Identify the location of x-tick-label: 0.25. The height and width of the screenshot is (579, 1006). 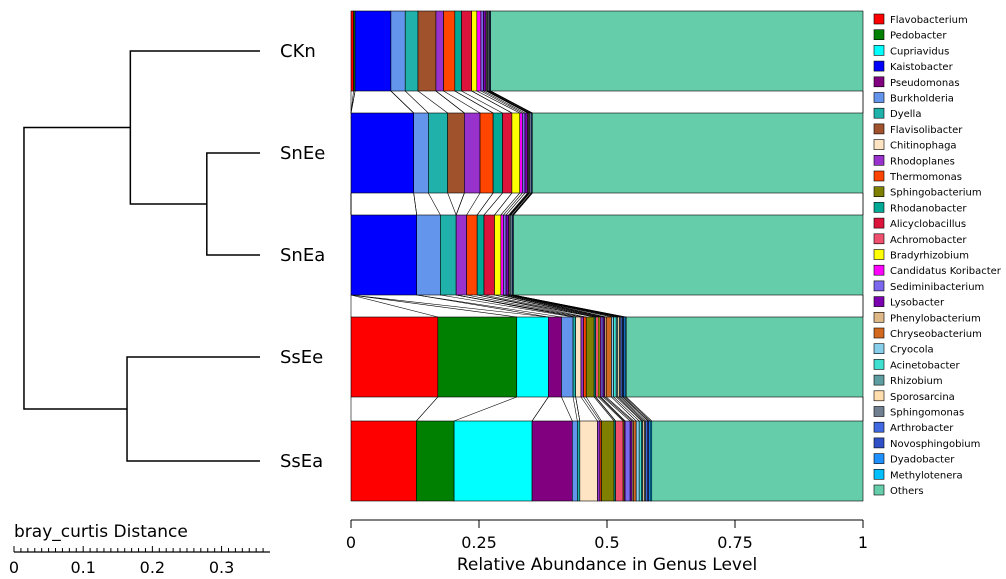
(479, 542).